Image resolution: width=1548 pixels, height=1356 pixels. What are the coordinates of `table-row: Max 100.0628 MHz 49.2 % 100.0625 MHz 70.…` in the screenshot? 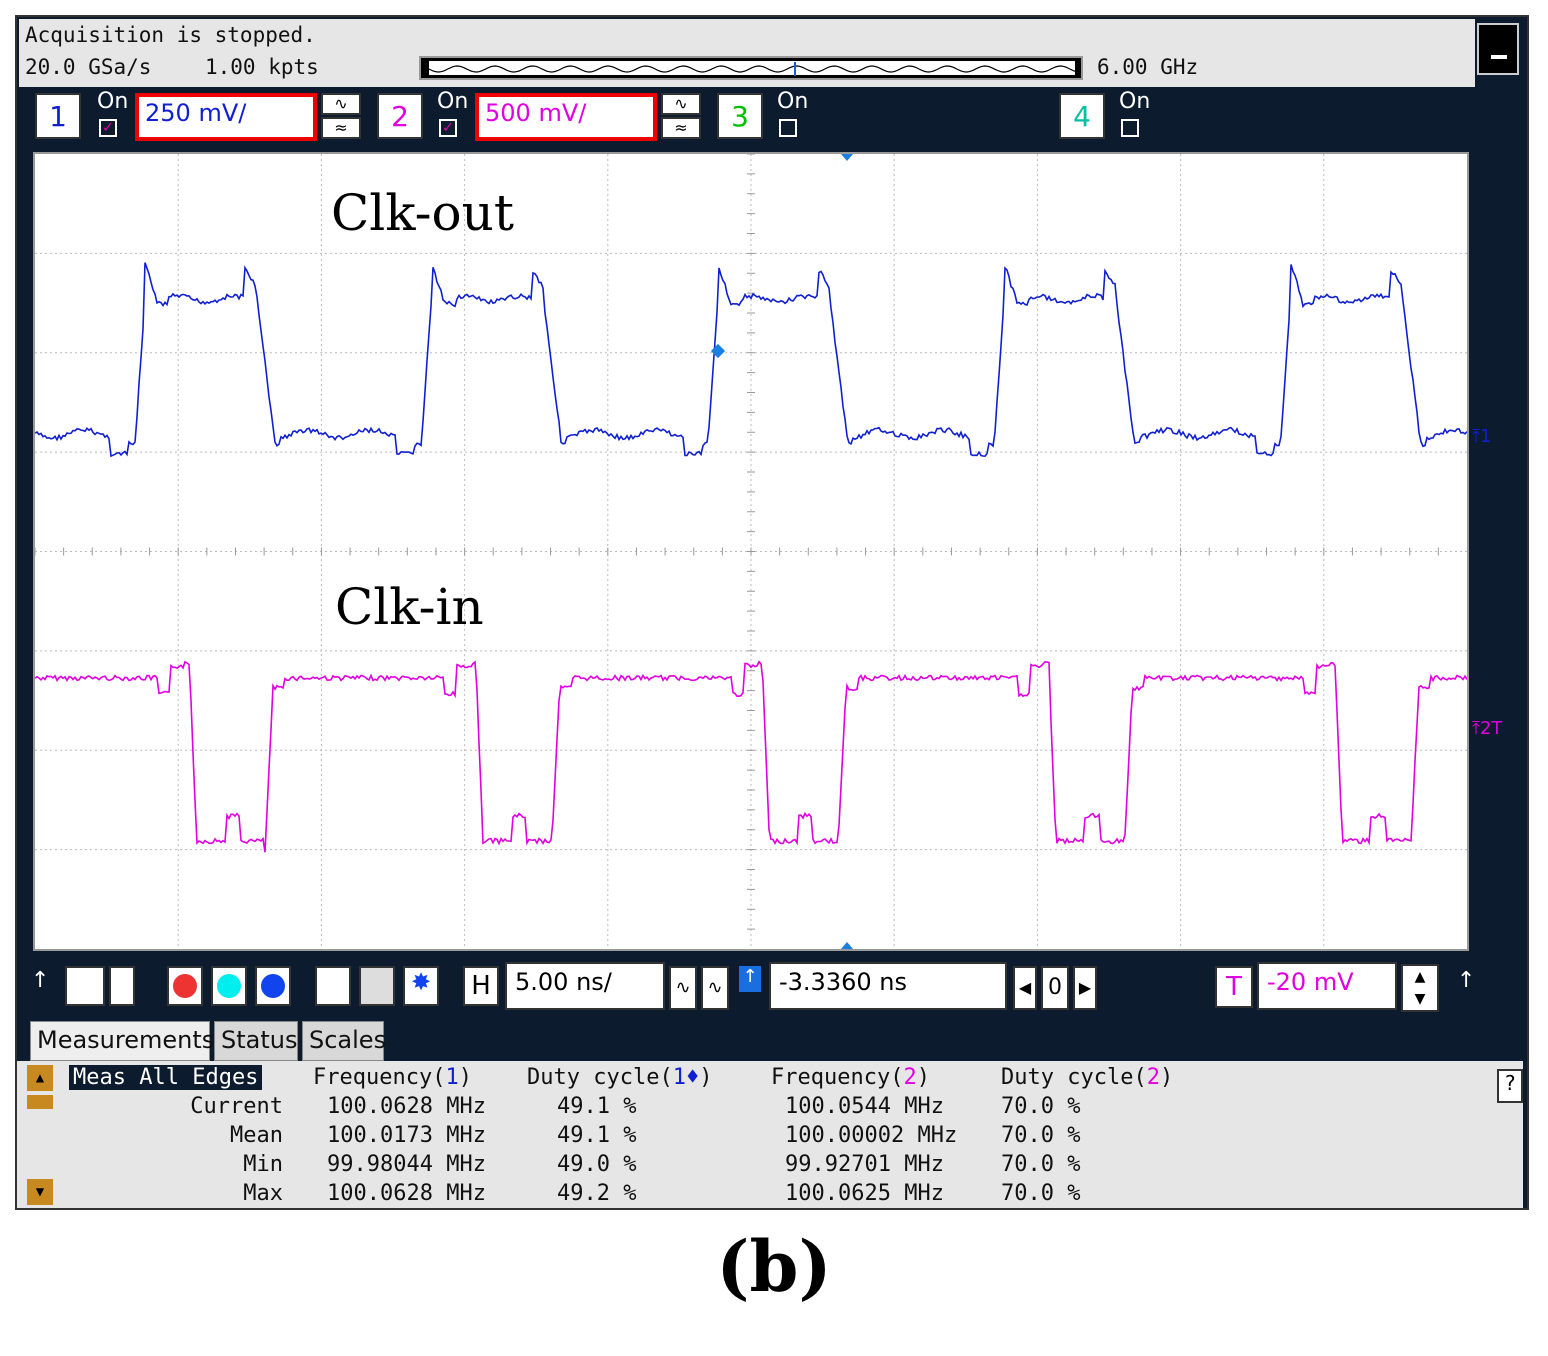 It's located at (770, 1195).